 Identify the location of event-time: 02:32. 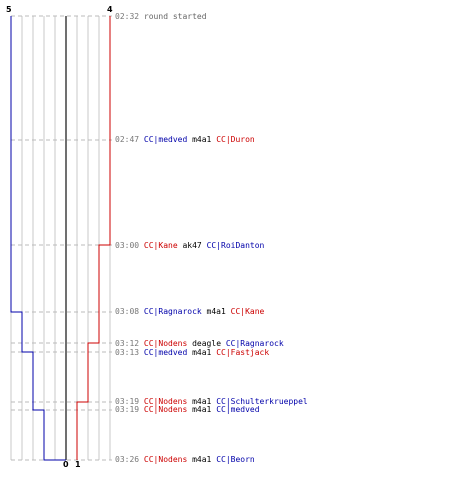
(127, 16).